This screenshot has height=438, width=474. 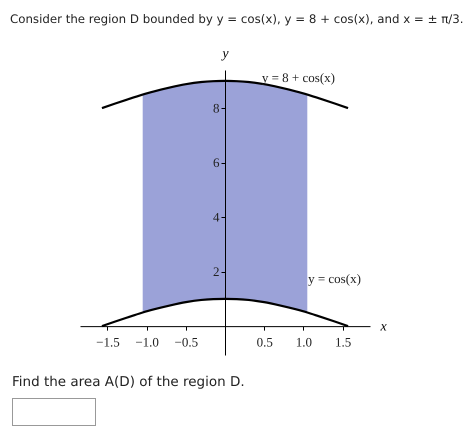 What do you see at coordinates (343, 342) in the screenshot?
I see `x-tick-label: 1.5` at bounding box center [343, 342].